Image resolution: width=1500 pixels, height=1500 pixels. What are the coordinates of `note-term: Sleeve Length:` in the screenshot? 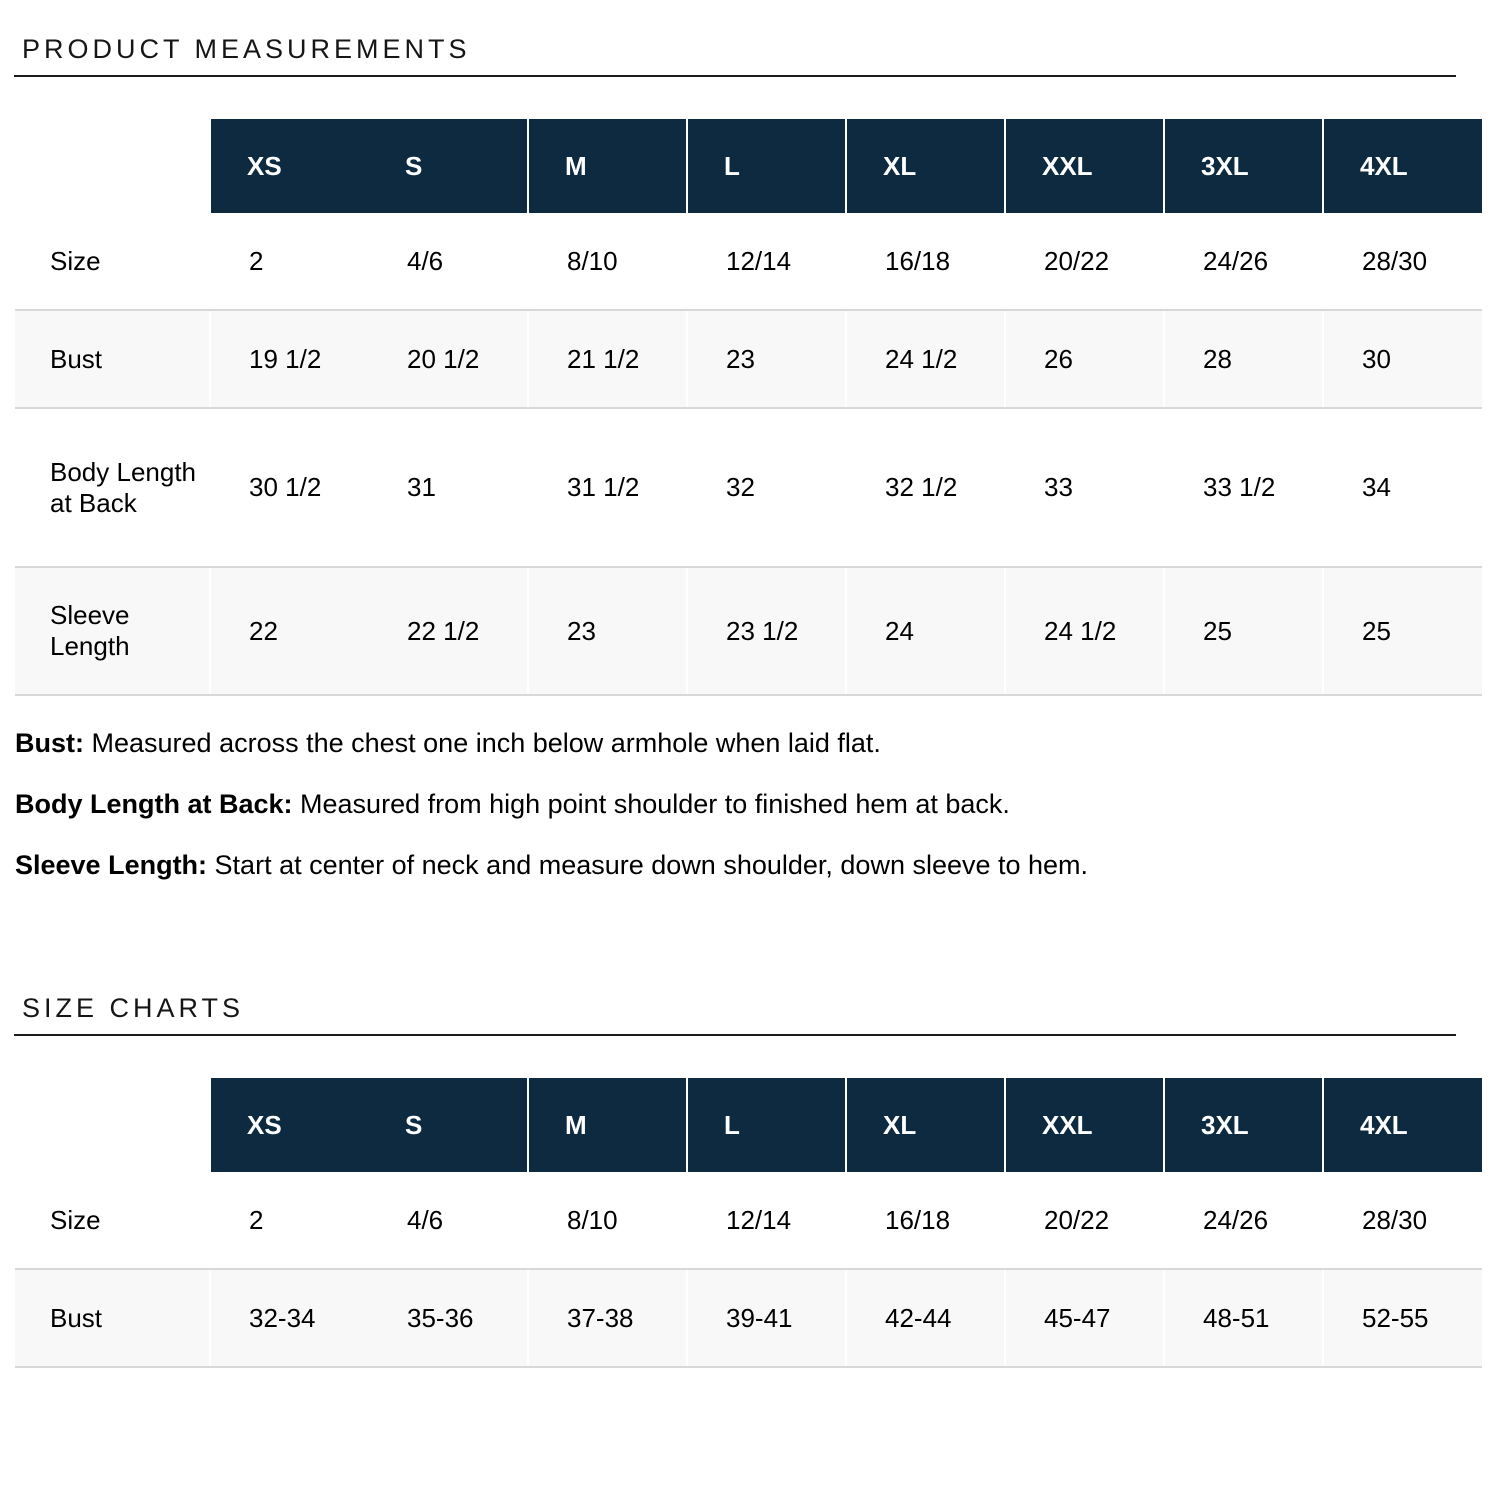 It's located at (111, 865).